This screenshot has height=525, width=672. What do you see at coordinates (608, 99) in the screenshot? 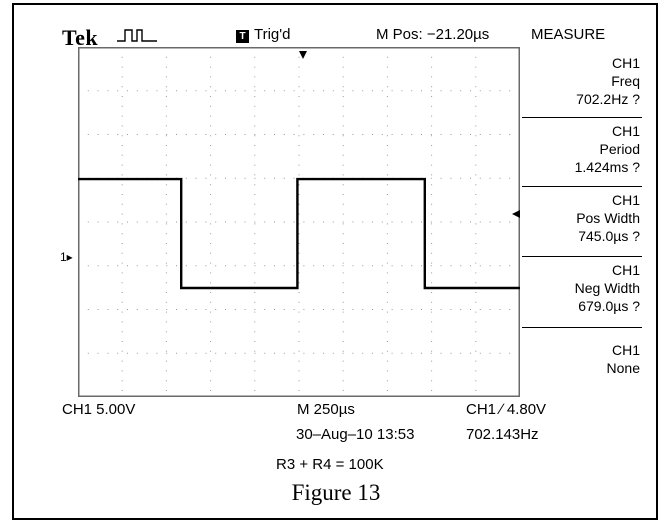
I see `measure-value: 702.2Hz ?` at bounding box center [608, 99].